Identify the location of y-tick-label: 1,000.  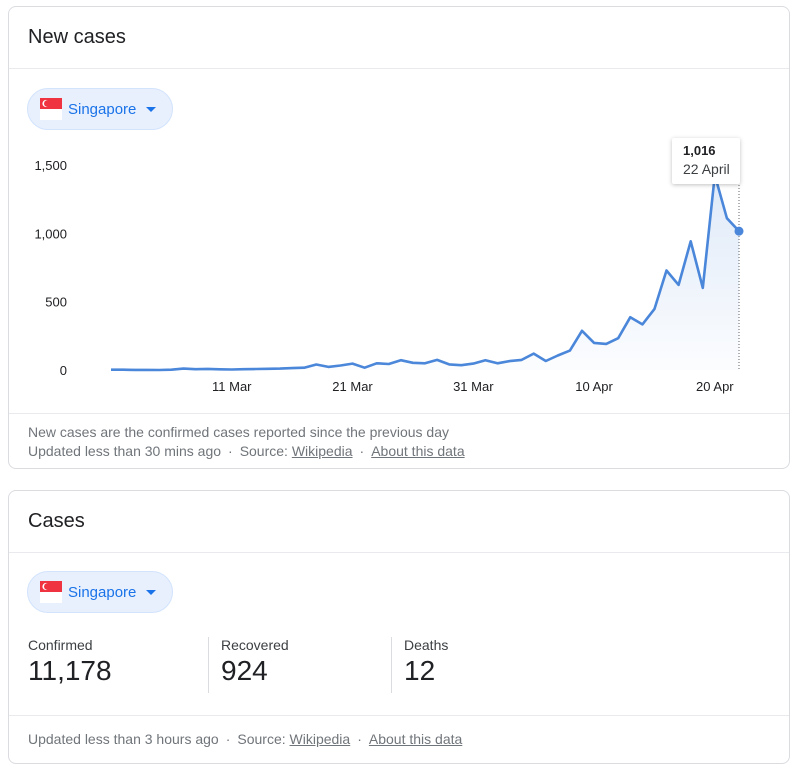
(50, 233).